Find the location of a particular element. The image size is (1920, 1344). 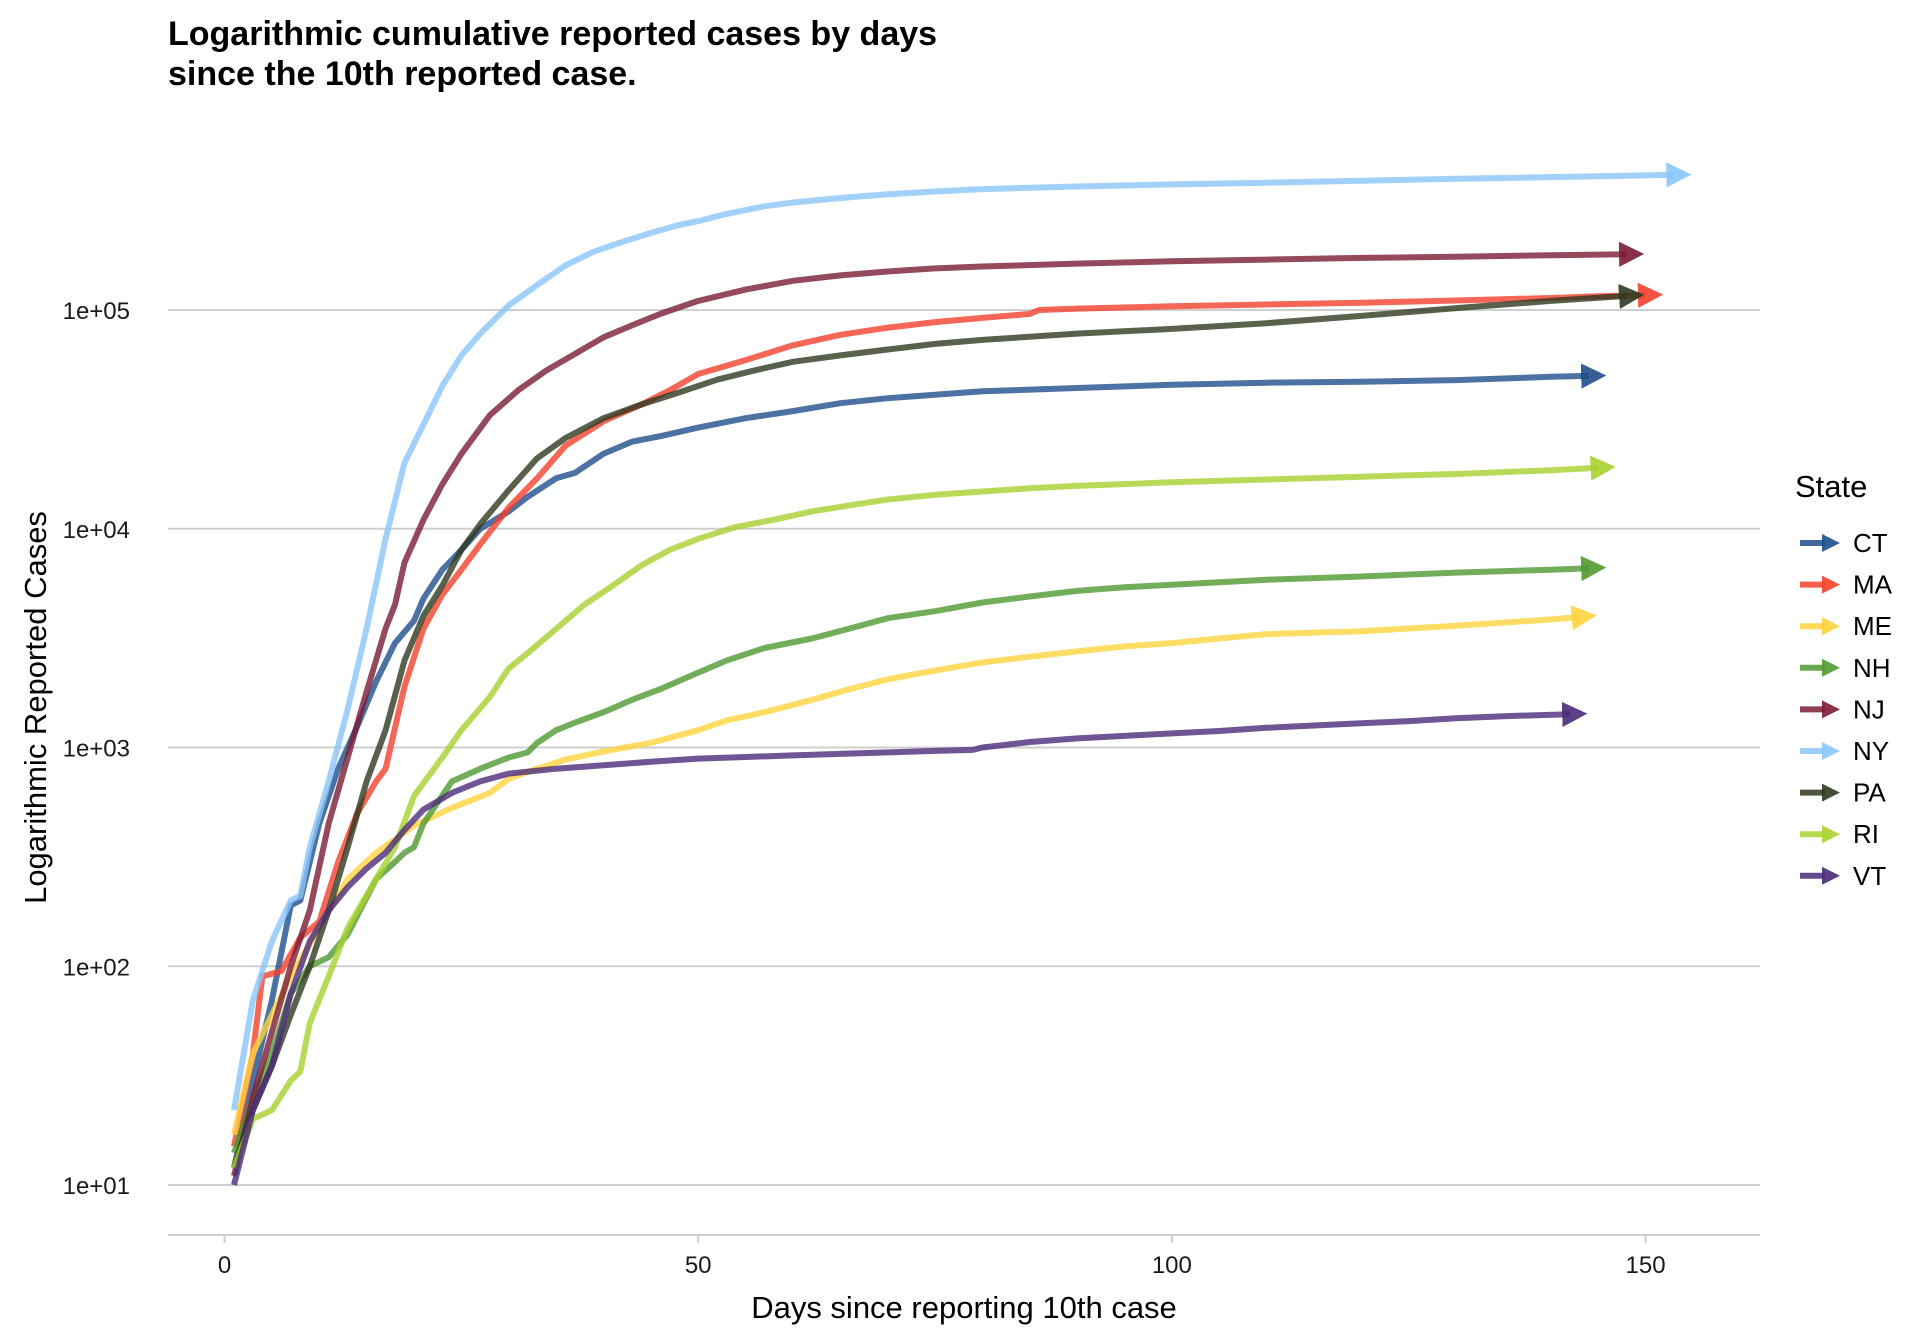

legend-label: RI is located at coordinates (1866, 834).